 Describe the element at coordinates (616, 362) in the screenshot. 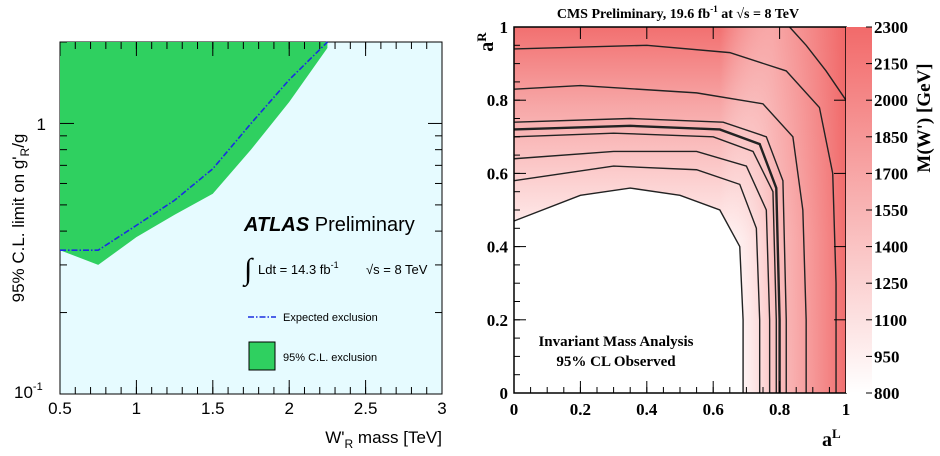

I see `cms-annotation-line2: 95% CL Observed` at that location.